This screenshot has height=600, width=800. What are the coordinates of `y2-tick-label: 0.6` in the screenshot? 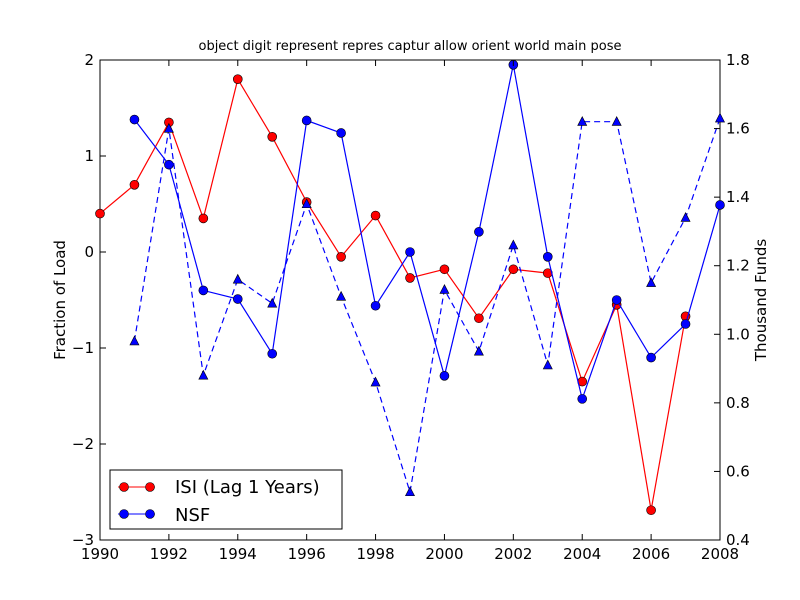 It's located at (738, 471).